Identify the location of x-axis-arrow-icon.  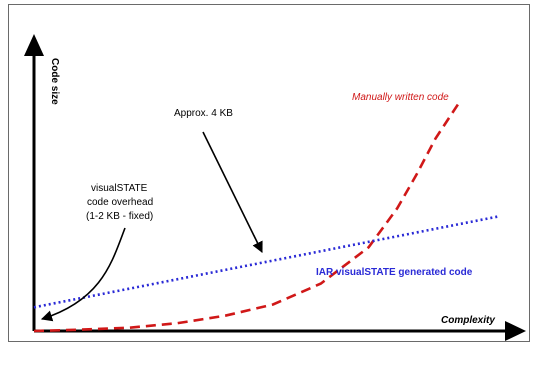
(515, 331).